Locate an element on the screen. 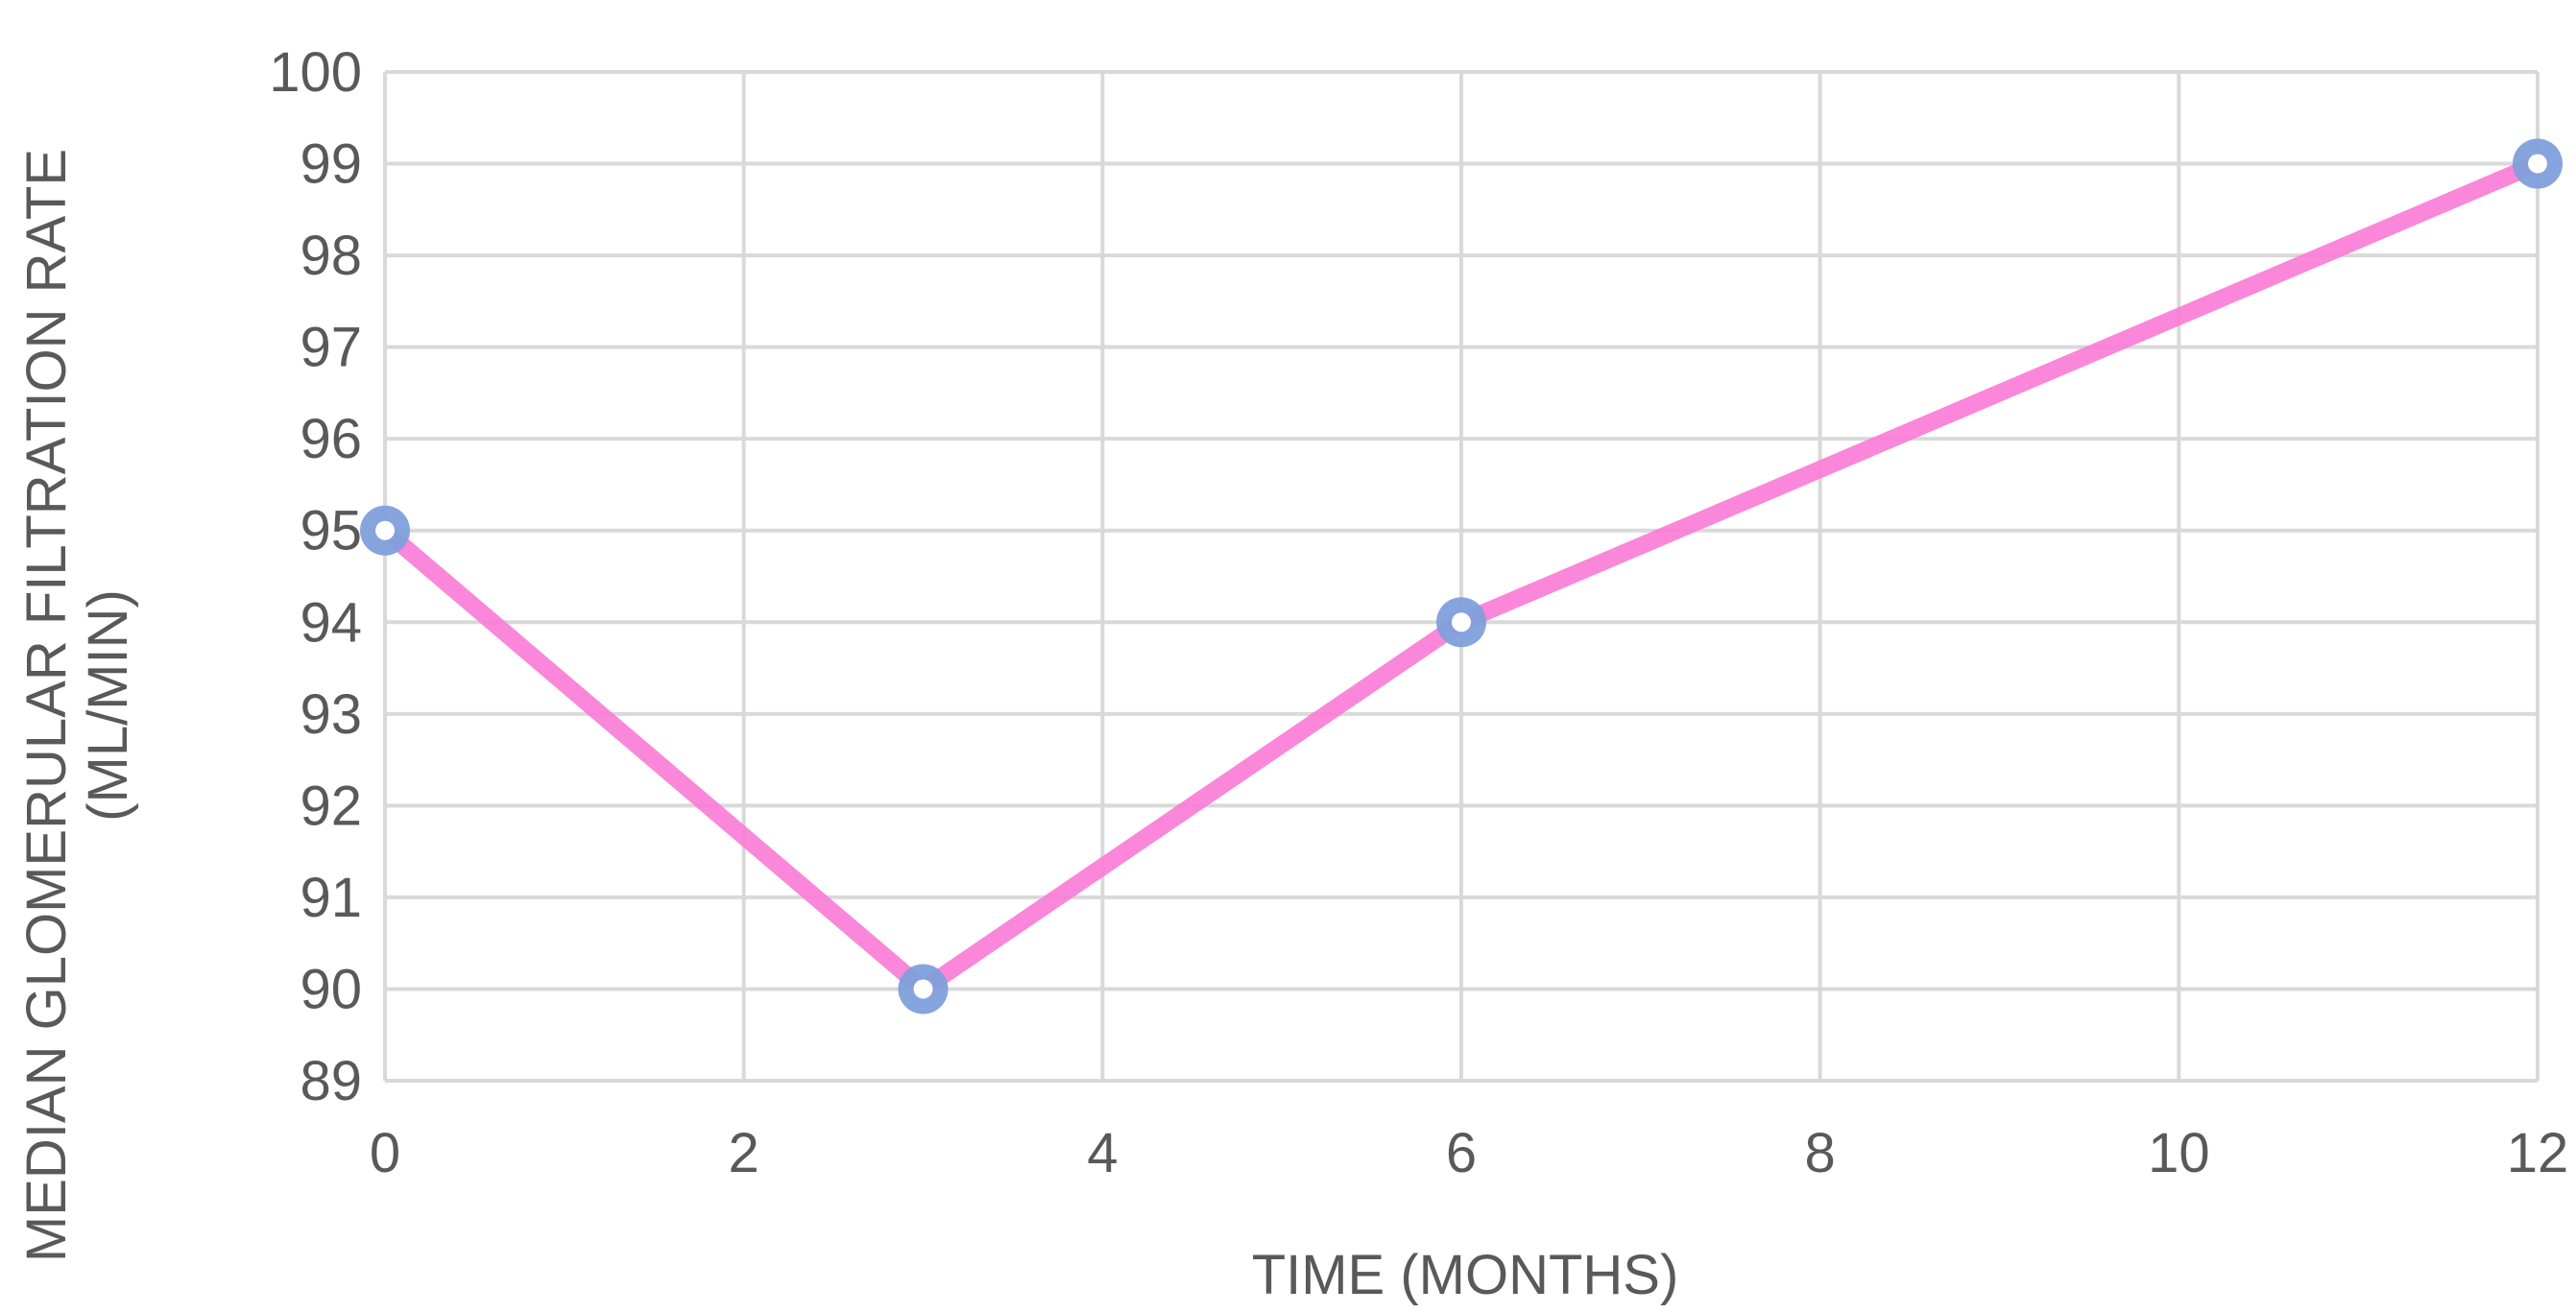  x-tick-label: 0 is located at coordinates (385, 1153).